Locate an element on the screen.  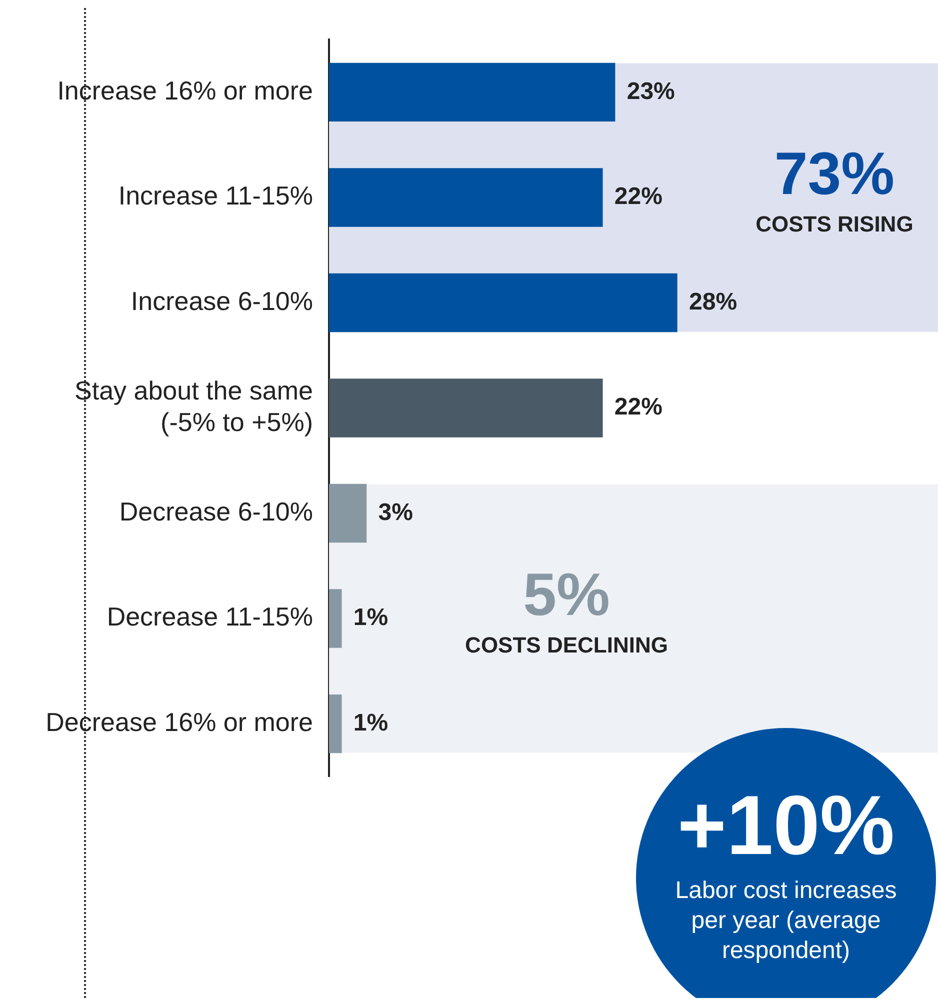
data-label: 28% is located at coordinates (713, 302).